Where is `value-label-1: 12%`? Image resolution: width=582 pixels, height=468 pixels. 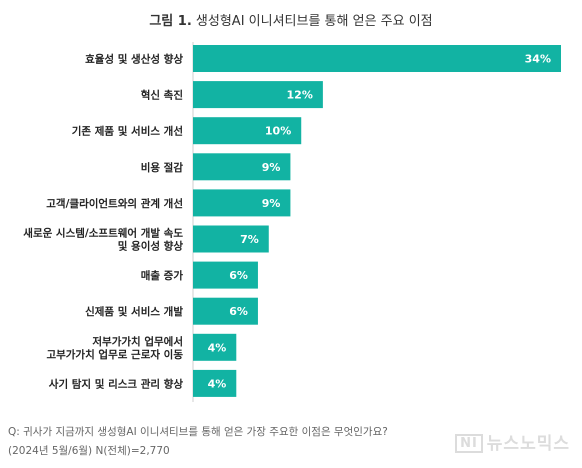 value-label-1: 12% is located at coordinates (300, 95).